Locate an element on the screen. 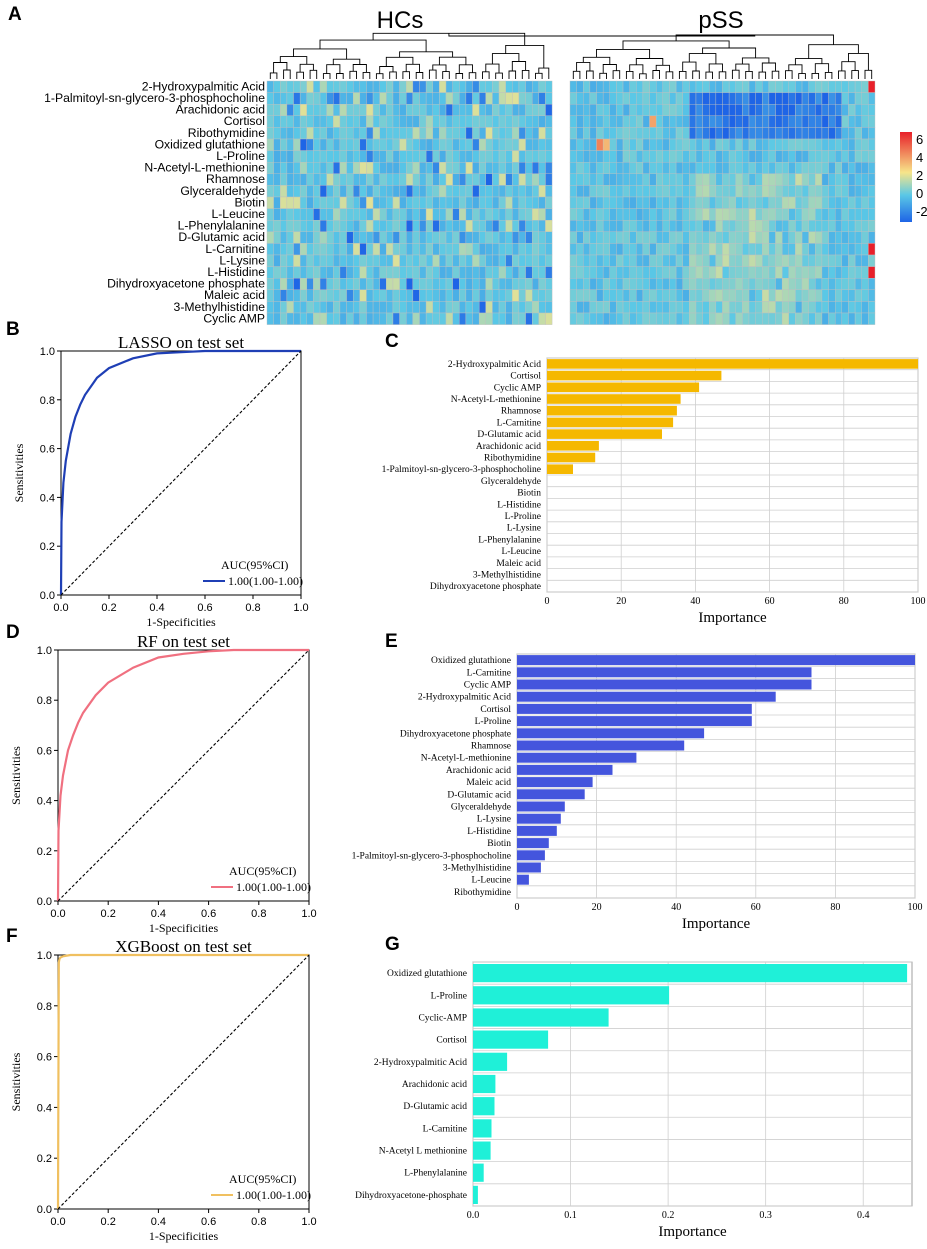  x-tick-label: 0.6 is located at coordinates (204, 608).